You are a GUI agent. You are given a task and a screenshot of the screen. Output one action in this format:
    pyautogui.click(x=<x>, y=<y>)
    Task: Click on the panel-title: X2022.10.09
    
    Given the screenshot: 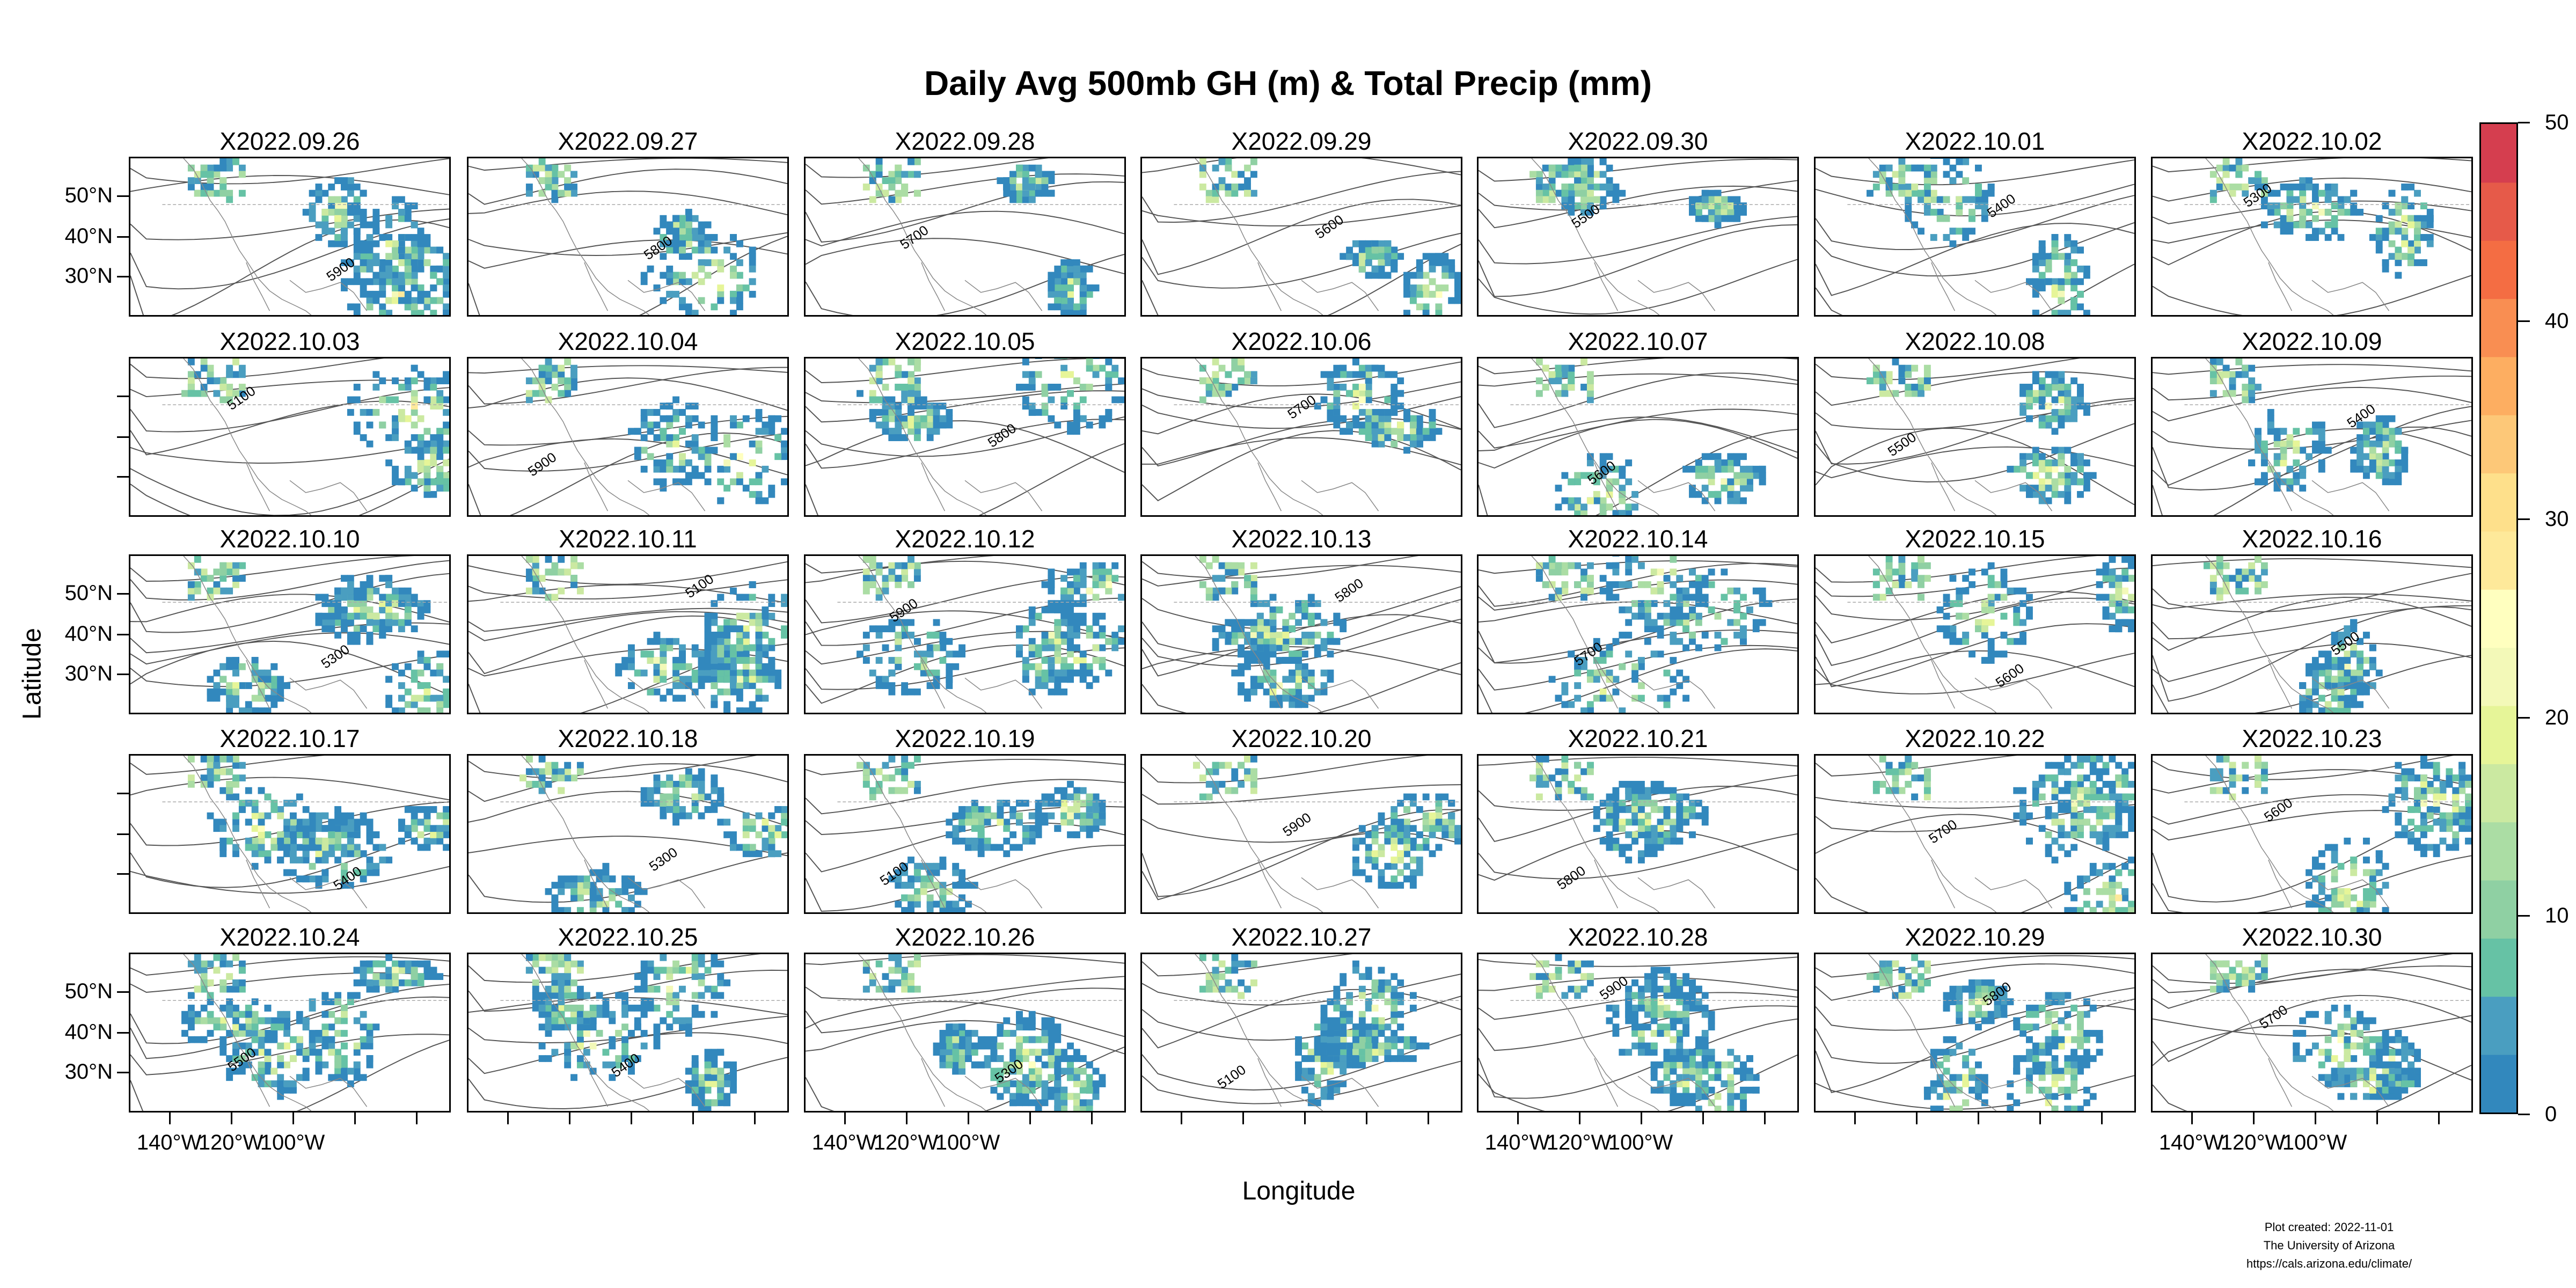 What is the action you would take?
    pyautogui.click(x=2312, y=341)
    